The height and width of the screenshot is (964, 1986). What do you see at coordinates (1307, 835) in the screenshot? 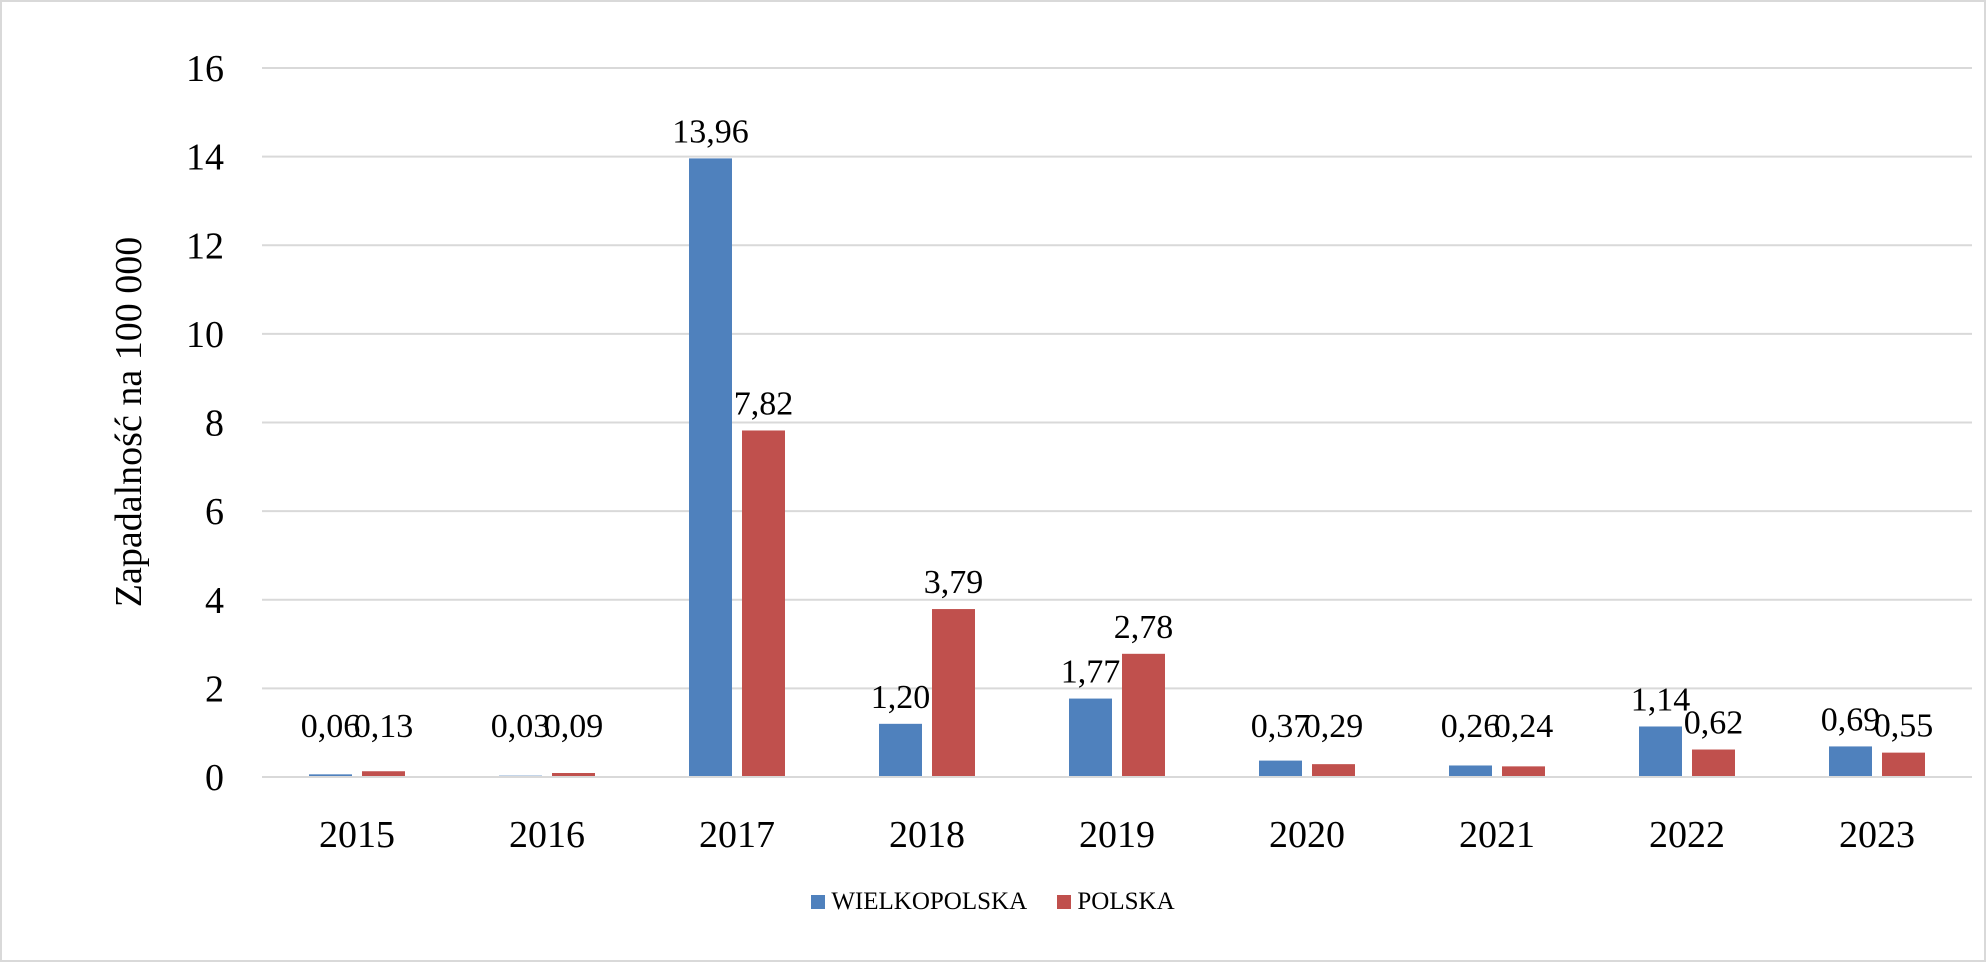
I see `x-tick-label: 2020` at bounding box center [1307, 835].